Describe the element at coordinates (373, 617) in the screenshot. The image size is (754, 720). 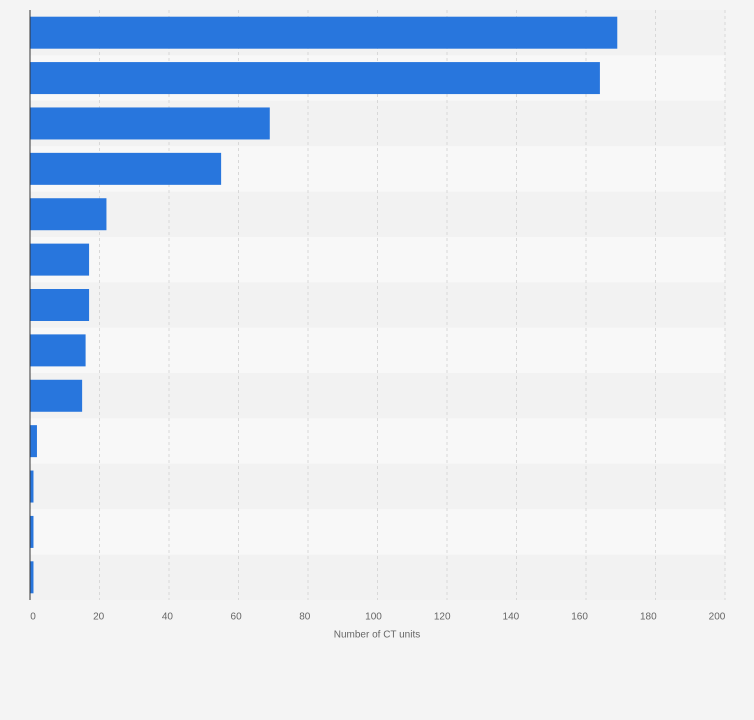
I see `x-tick-label: 100` at that location.